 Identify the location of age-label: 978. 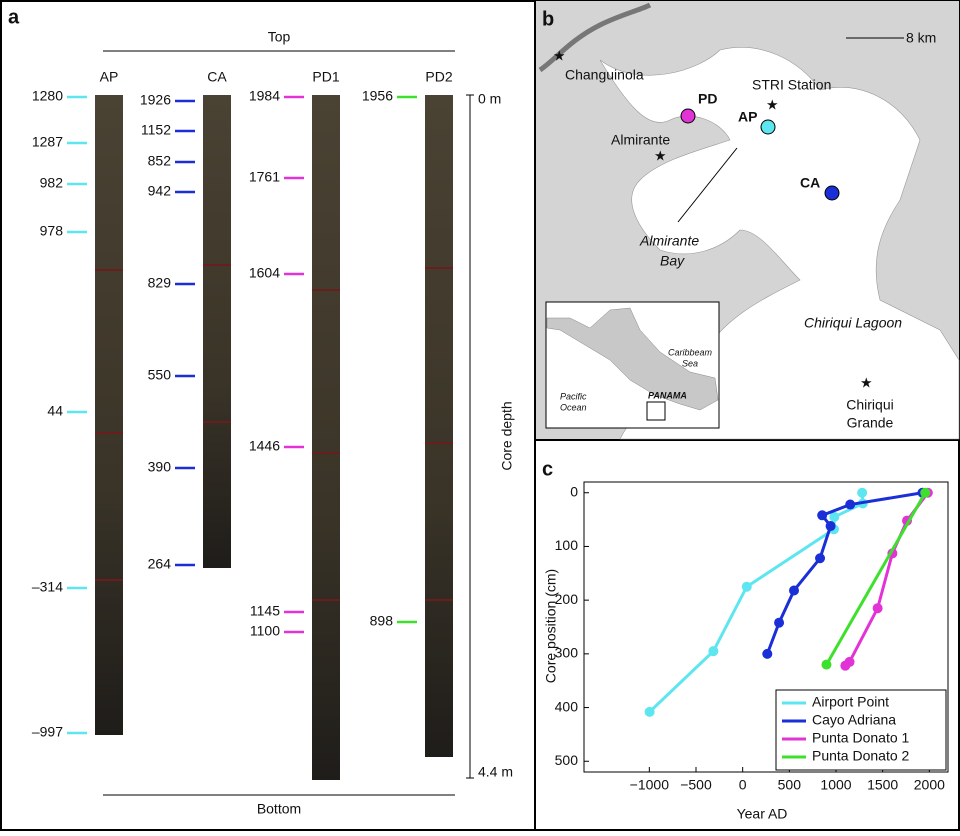
(52, 231).